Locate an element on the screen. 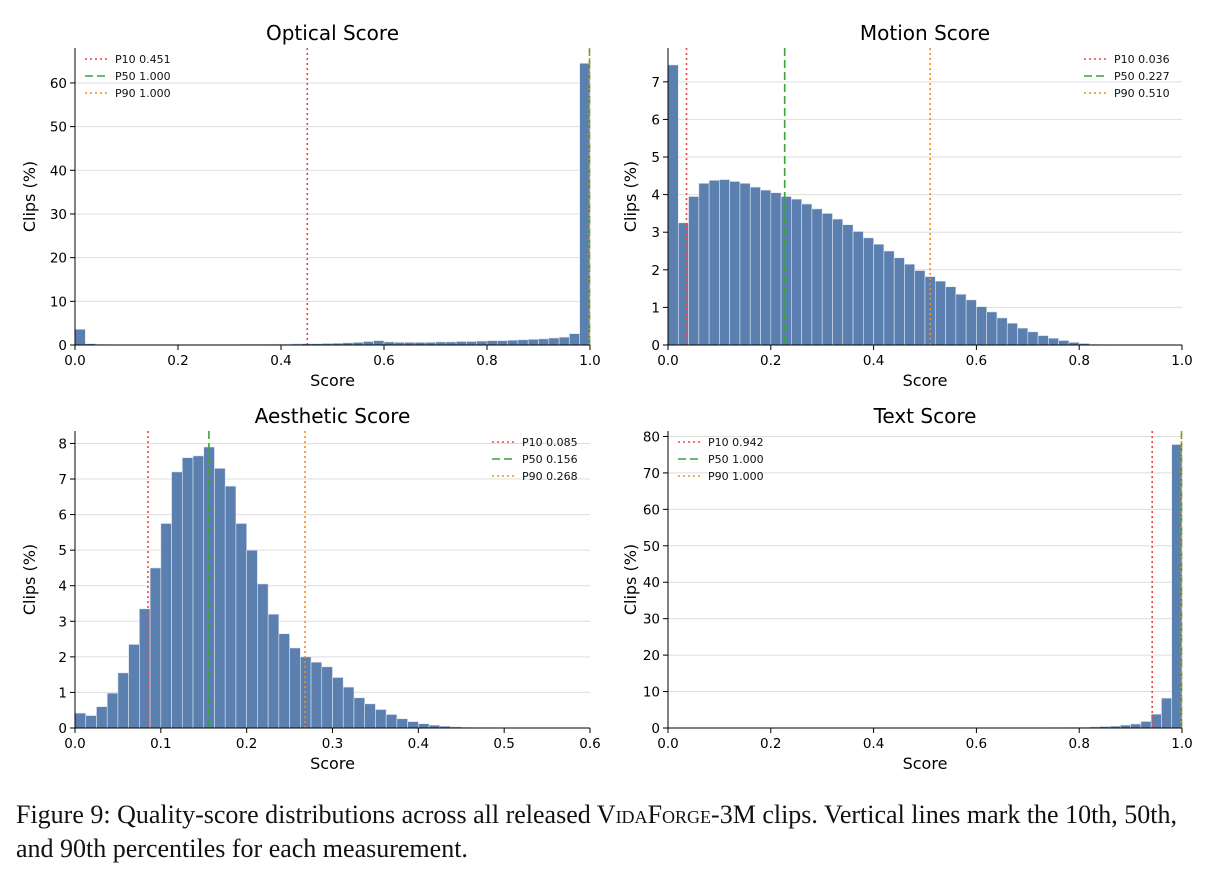 The image size is (1219, 883). y-tick-label: 20 is located at coordinates (651, 656).